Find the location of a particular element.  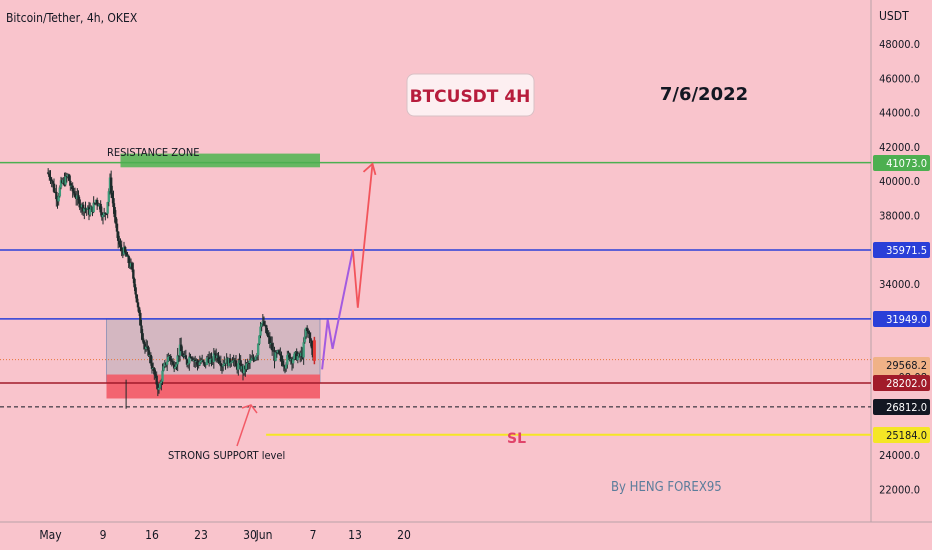

price-tick-label: 44000.0 is located at coordinates (899, 113).